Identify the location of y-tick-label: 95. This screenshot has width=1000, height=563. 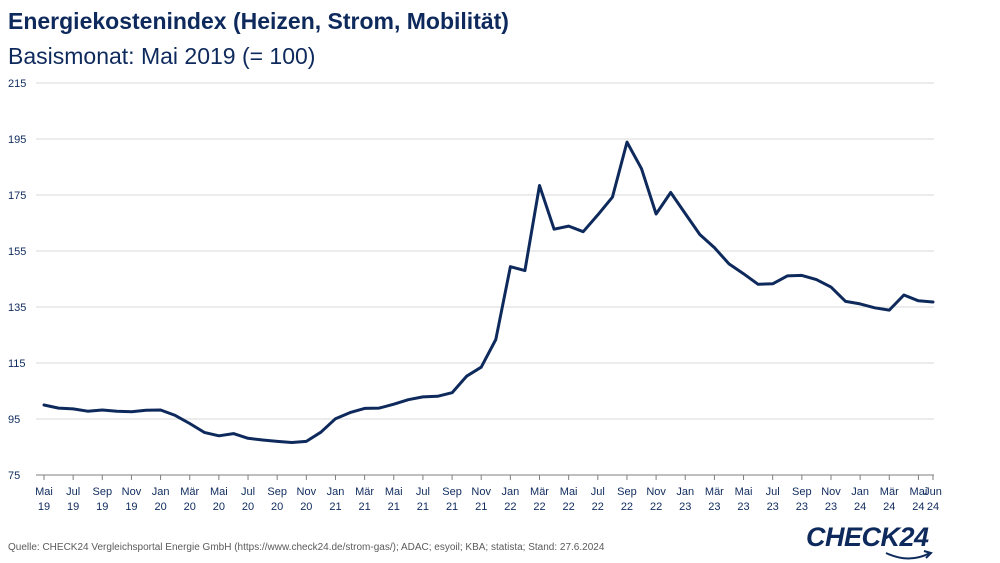
(14, 420).